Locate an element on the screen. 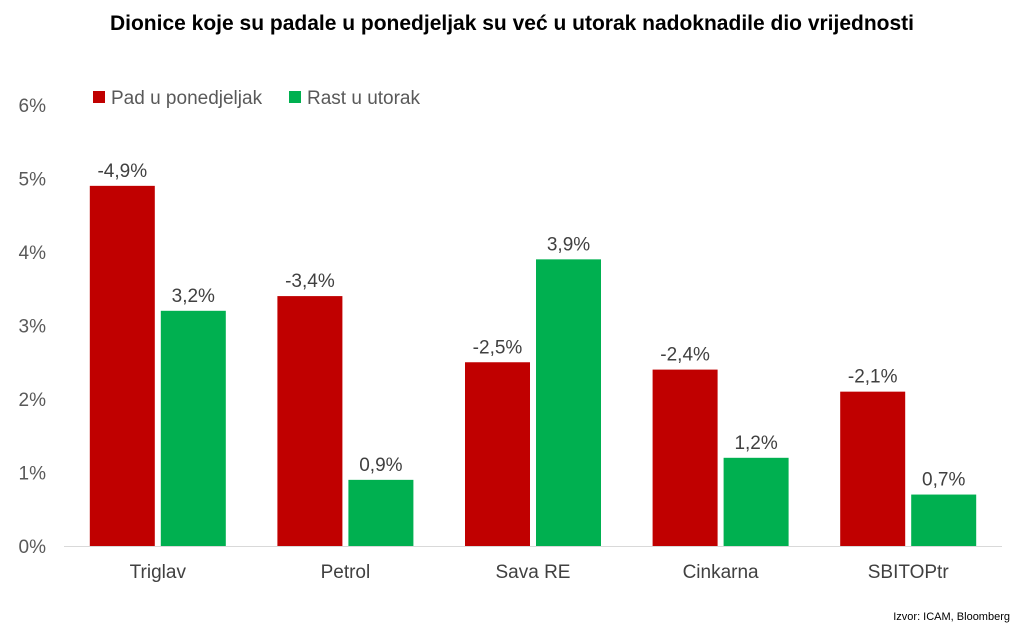 This screenshot has width=1024, height=631. source-note: Izvor: ICAM, Bloomberg is located at coordinates (951, 617).